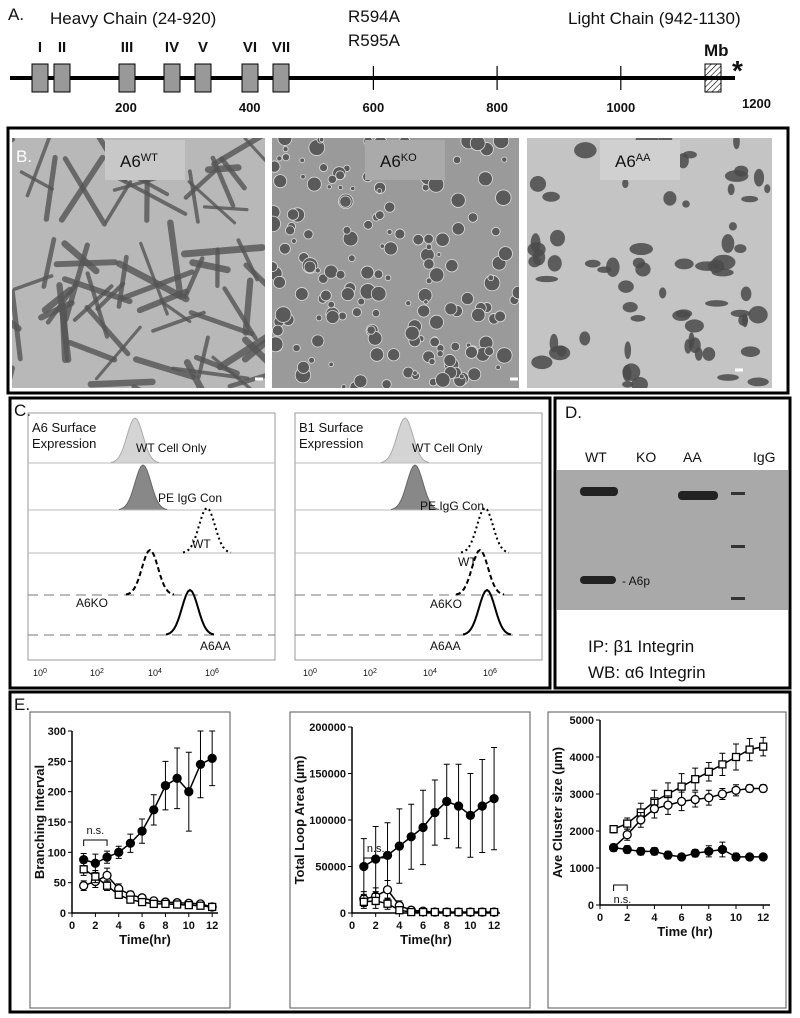  What do you see at coordinates (331, 443) in the screenshot?
I see `plot-title: Expression` at bounding box center [331, 443].